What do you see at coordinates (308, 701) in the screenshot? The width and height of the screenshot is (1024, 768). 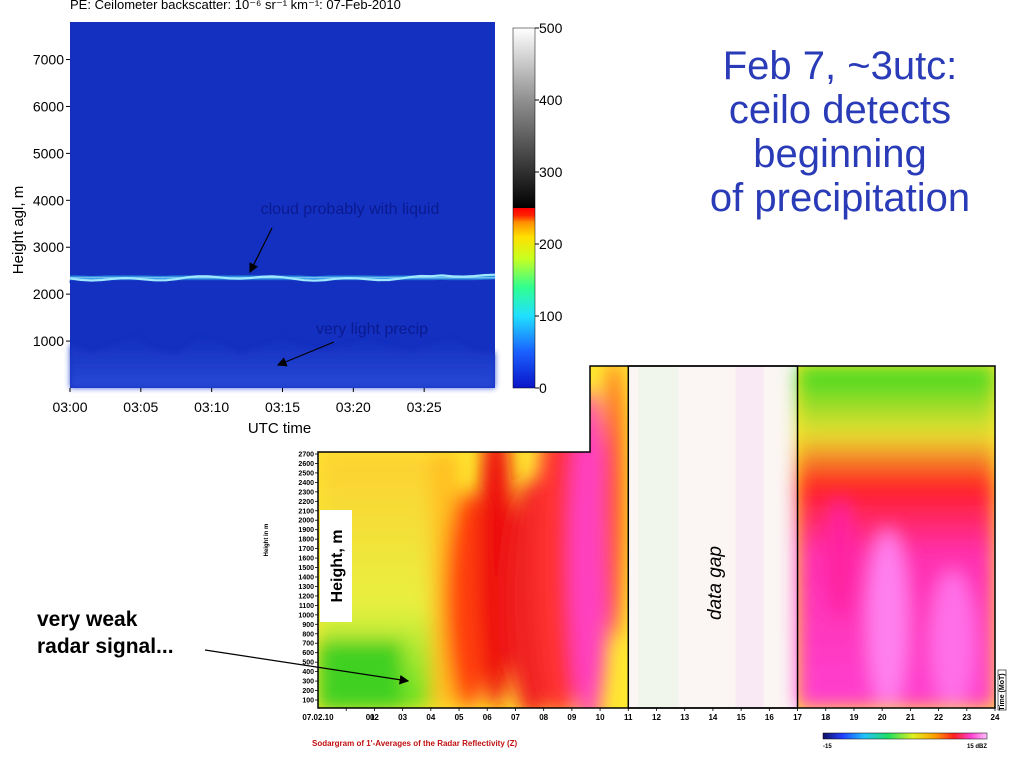 I see `radar-y-tick-label: 100` at bounding box center [308, 701].